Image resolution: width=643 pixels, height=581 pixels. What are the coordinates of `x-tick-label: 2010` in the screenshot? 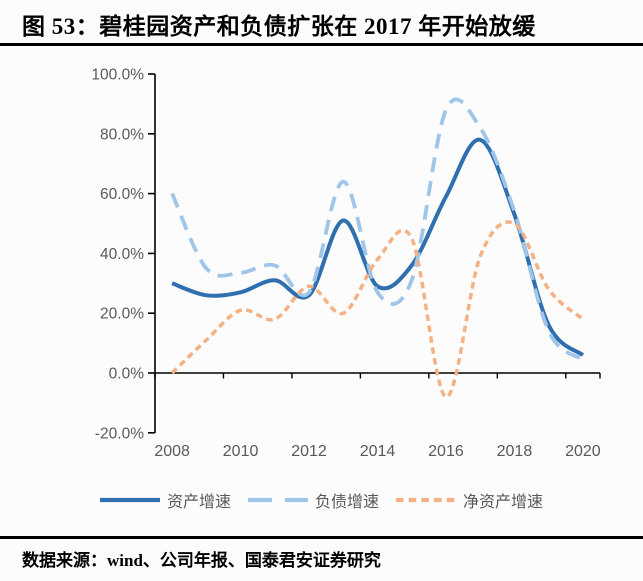 It's located at (241, 451).